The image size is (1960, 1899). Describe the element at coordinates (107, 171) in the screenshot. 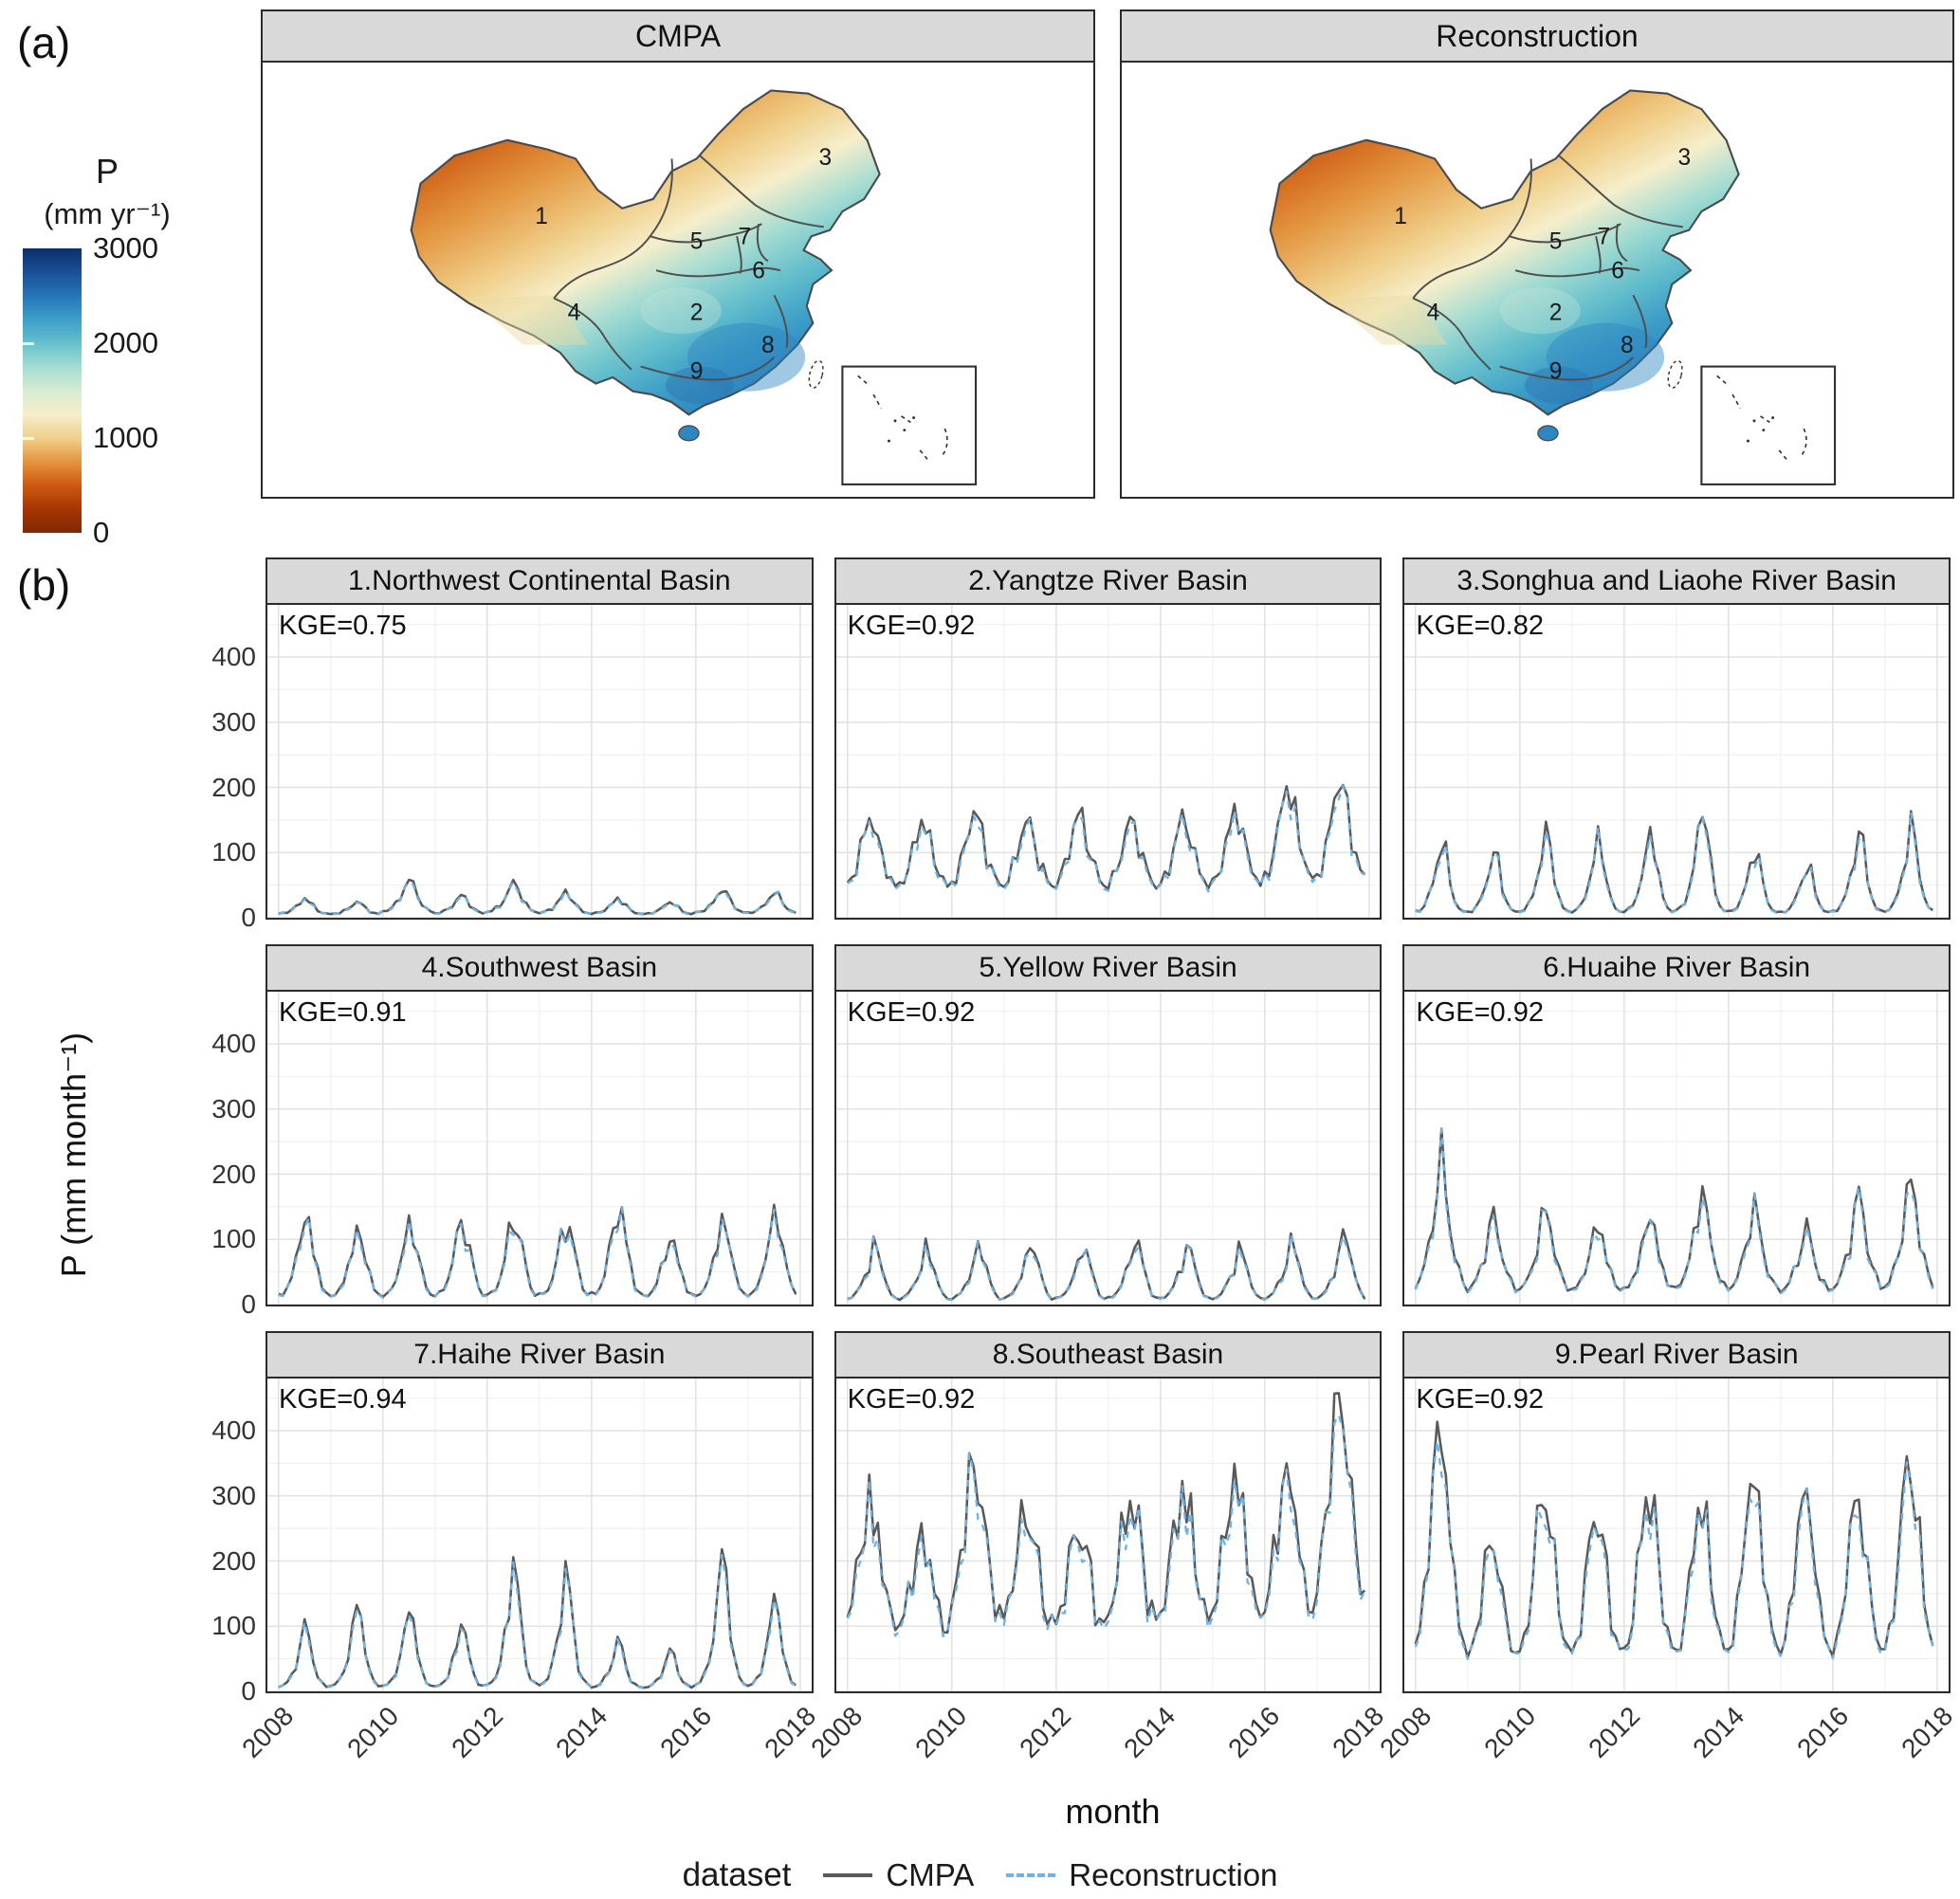

I see `colorbar-title: P` at that location.